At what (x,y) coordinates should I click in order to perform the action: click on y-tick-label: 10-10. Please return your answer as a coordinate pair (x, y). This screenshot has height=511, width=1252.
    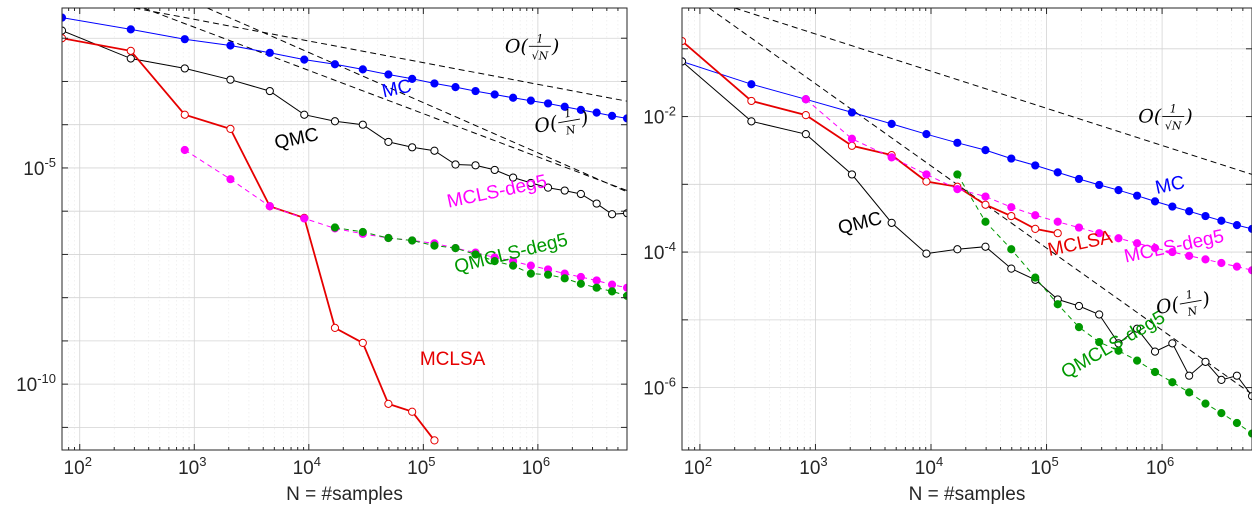
    Looking at the image, I should click on (36, 383).